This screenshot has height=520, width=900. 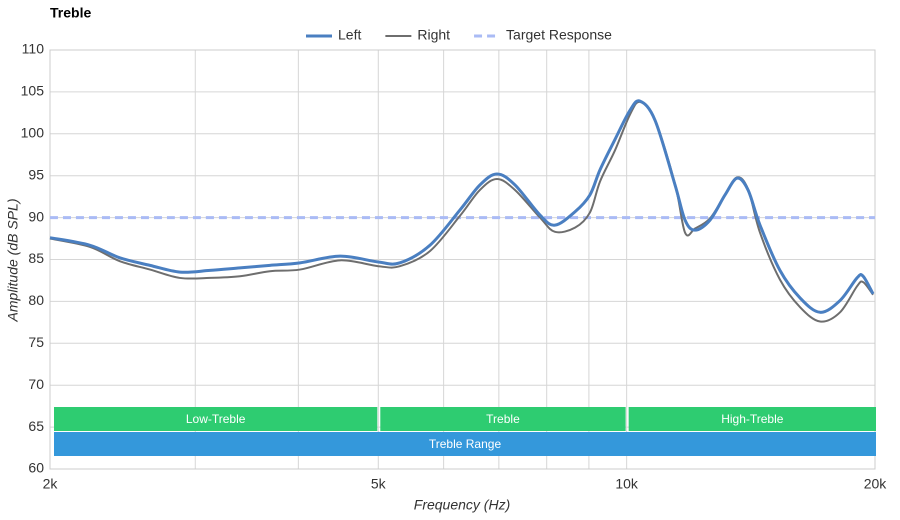 What do you see at coordinates (70, 13) in the screenshot?
I see `chart-title: Treble` at bounding box center [70, 13].